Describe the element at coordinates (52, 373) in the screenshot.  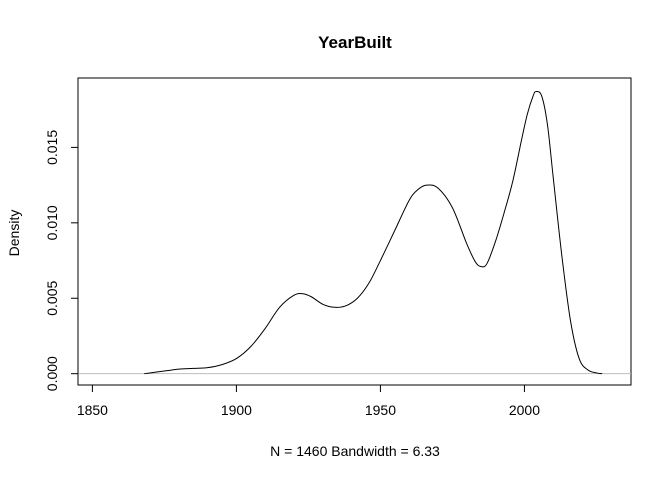
I see `y-tick-label: 0.000` at that location.